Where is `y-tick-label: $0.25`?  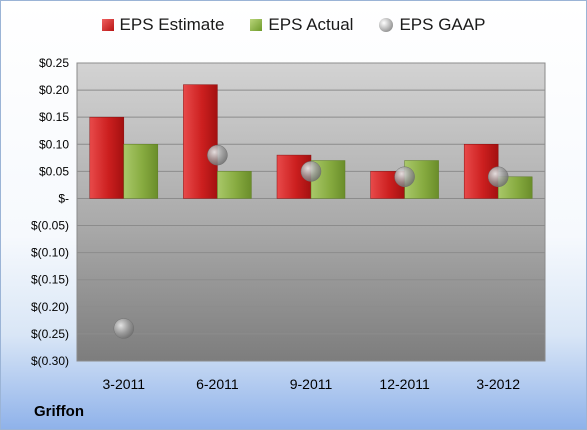 y-tick-label: $0.25 is located at coordinates (54, 63).